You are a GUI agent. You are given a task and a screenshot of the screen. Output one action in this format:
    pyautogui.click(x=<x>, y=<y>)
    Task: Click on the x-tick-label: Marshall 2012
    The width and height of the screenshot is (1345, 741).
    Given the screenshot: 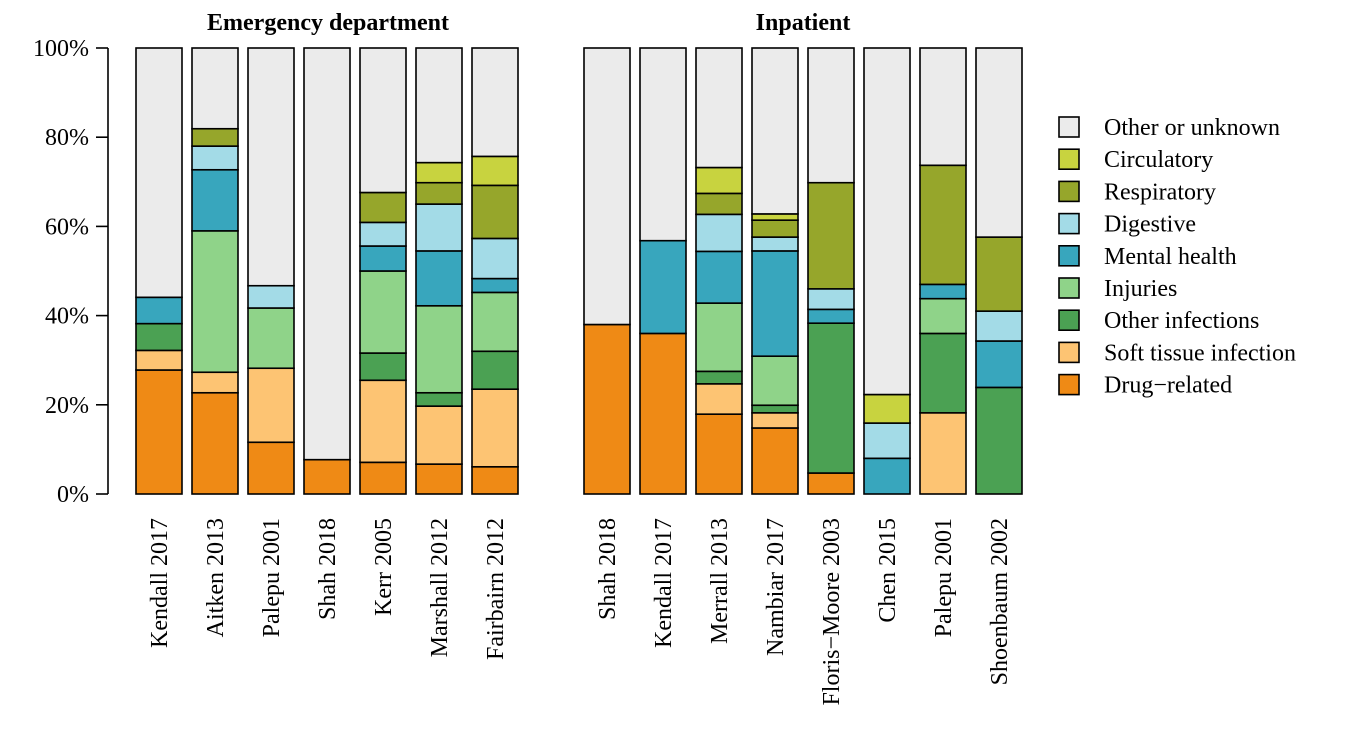 What is the action you would take?
    pyautogui.click(x=440, y=587)
    